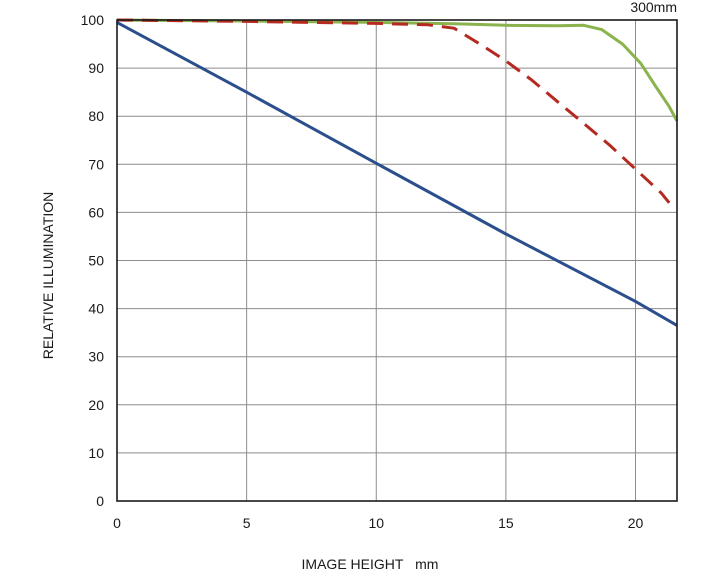 This screenshot has height=570, width=720. Describe the element at coordinates (100, 501) in the screenshot. I see `y-tick-label: 0` at that location.